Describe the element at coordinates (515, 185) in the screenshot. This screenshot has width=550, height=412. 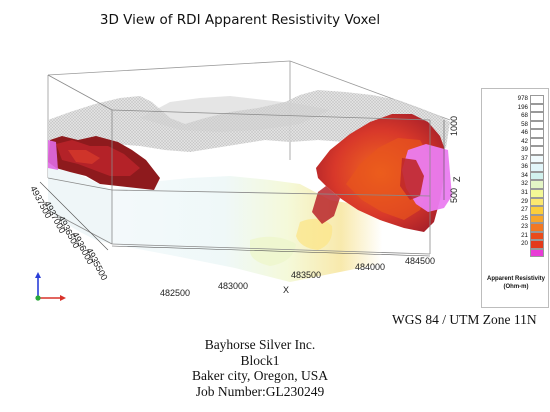
I see `legend-row: 32` at that location.